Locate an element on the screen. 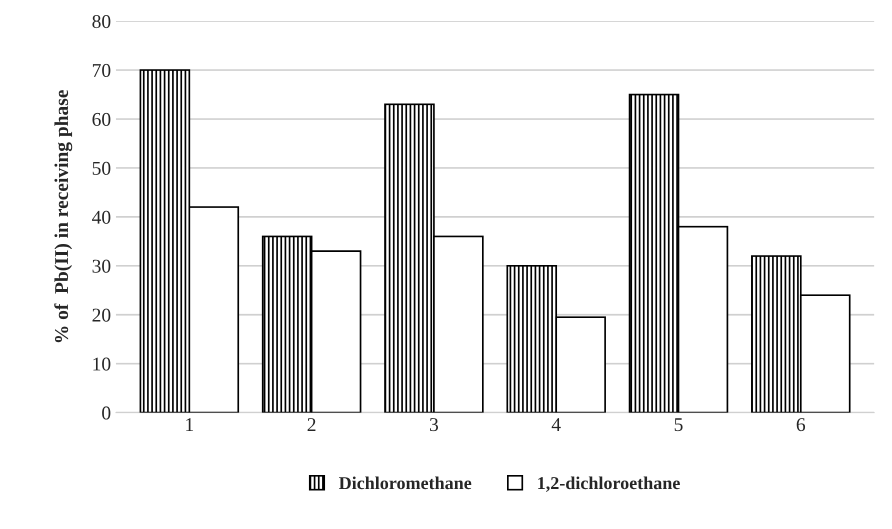 The height and width of the screenshot is (529, 892). y-tick-label: 30 is located at coordinates (101, 266).